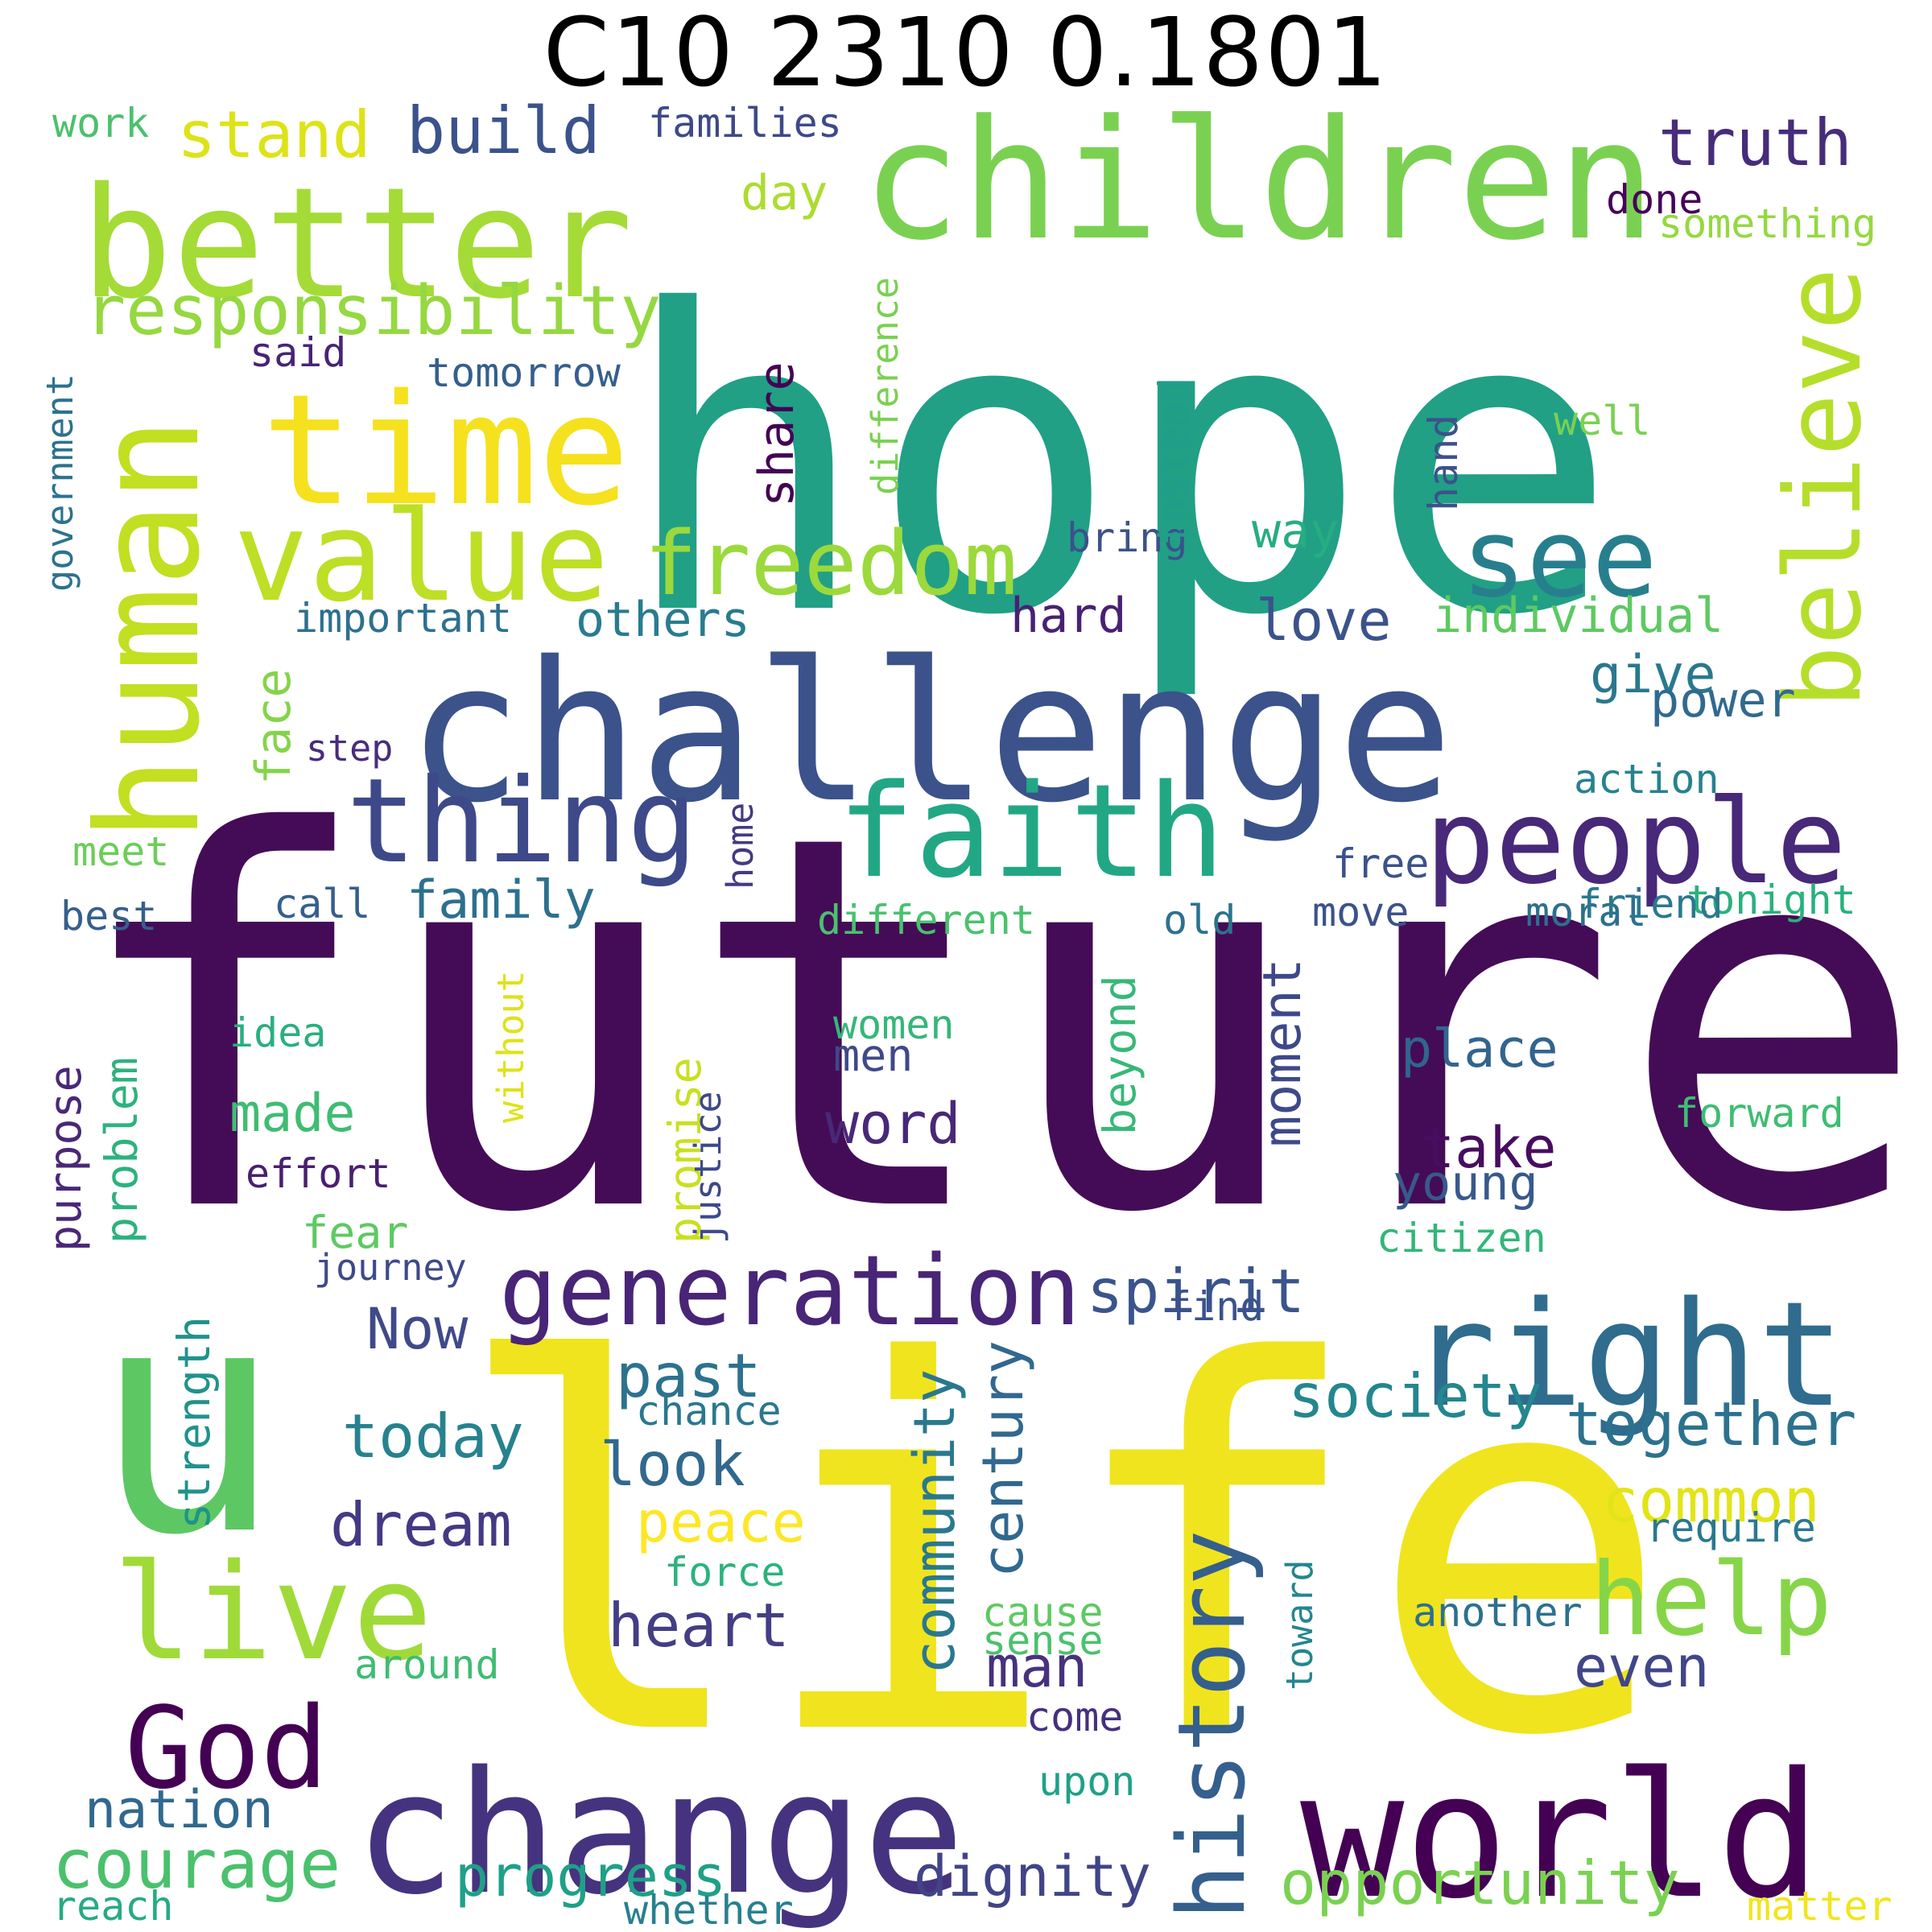  I want to click on word-challenge: challenge, so click(930, 732).